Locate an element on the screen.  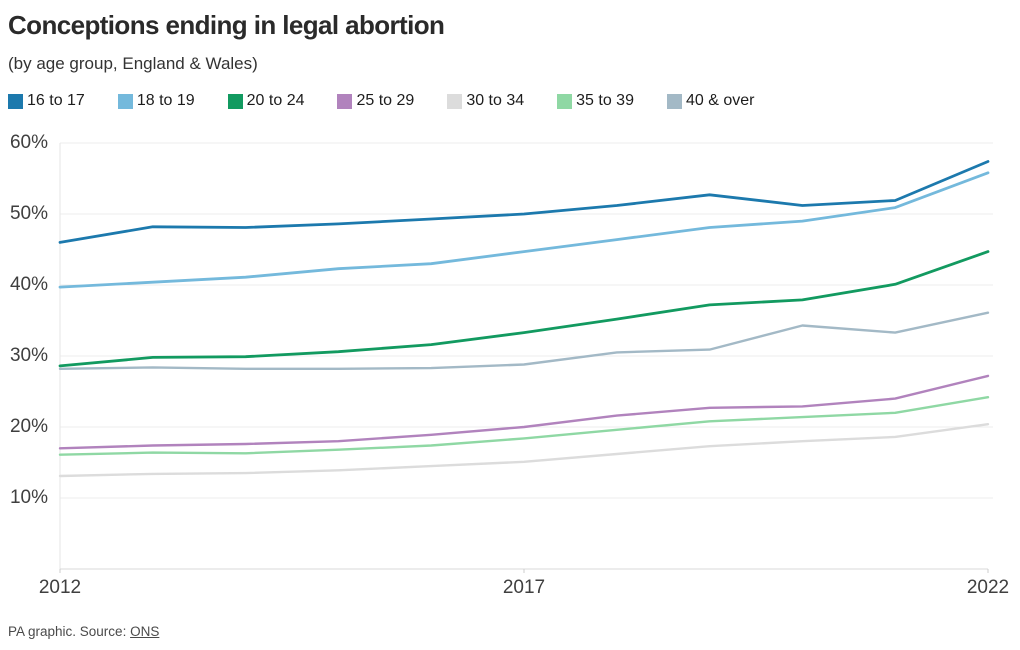
y-tick-label-20: 20% is located at coordinates (28, 426).